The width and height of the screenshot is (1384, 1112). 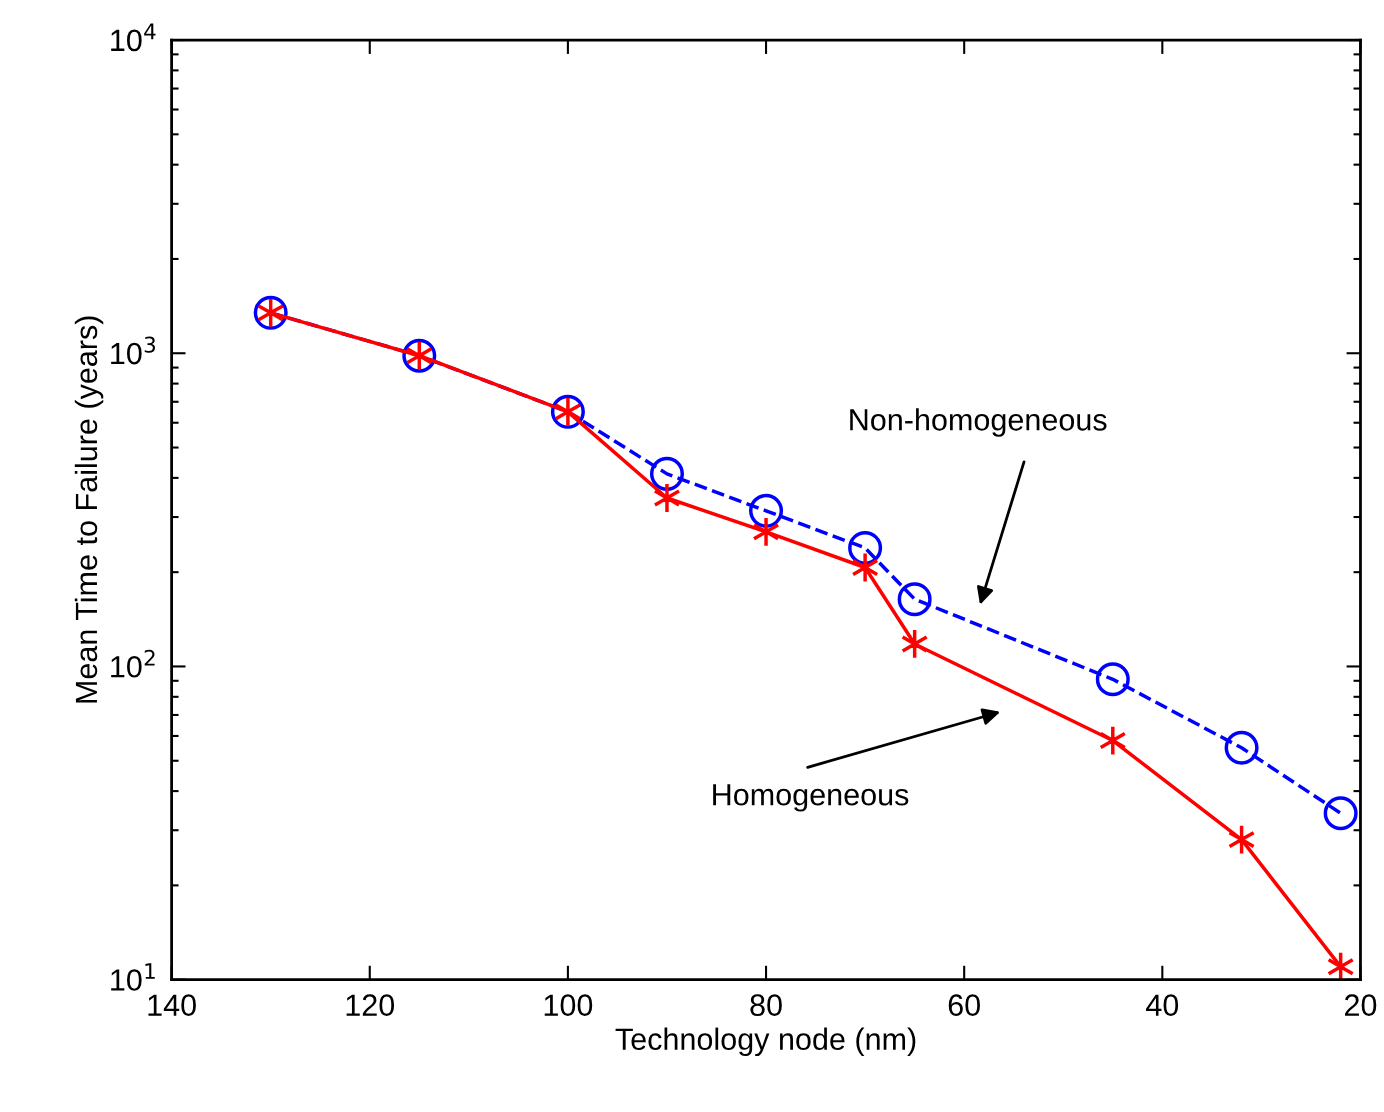 What do you see at coordinates (765, 1042) in the screenshot?
I see `x-axis-title: Technology node (nm)` at bounding box center [765, 1042].